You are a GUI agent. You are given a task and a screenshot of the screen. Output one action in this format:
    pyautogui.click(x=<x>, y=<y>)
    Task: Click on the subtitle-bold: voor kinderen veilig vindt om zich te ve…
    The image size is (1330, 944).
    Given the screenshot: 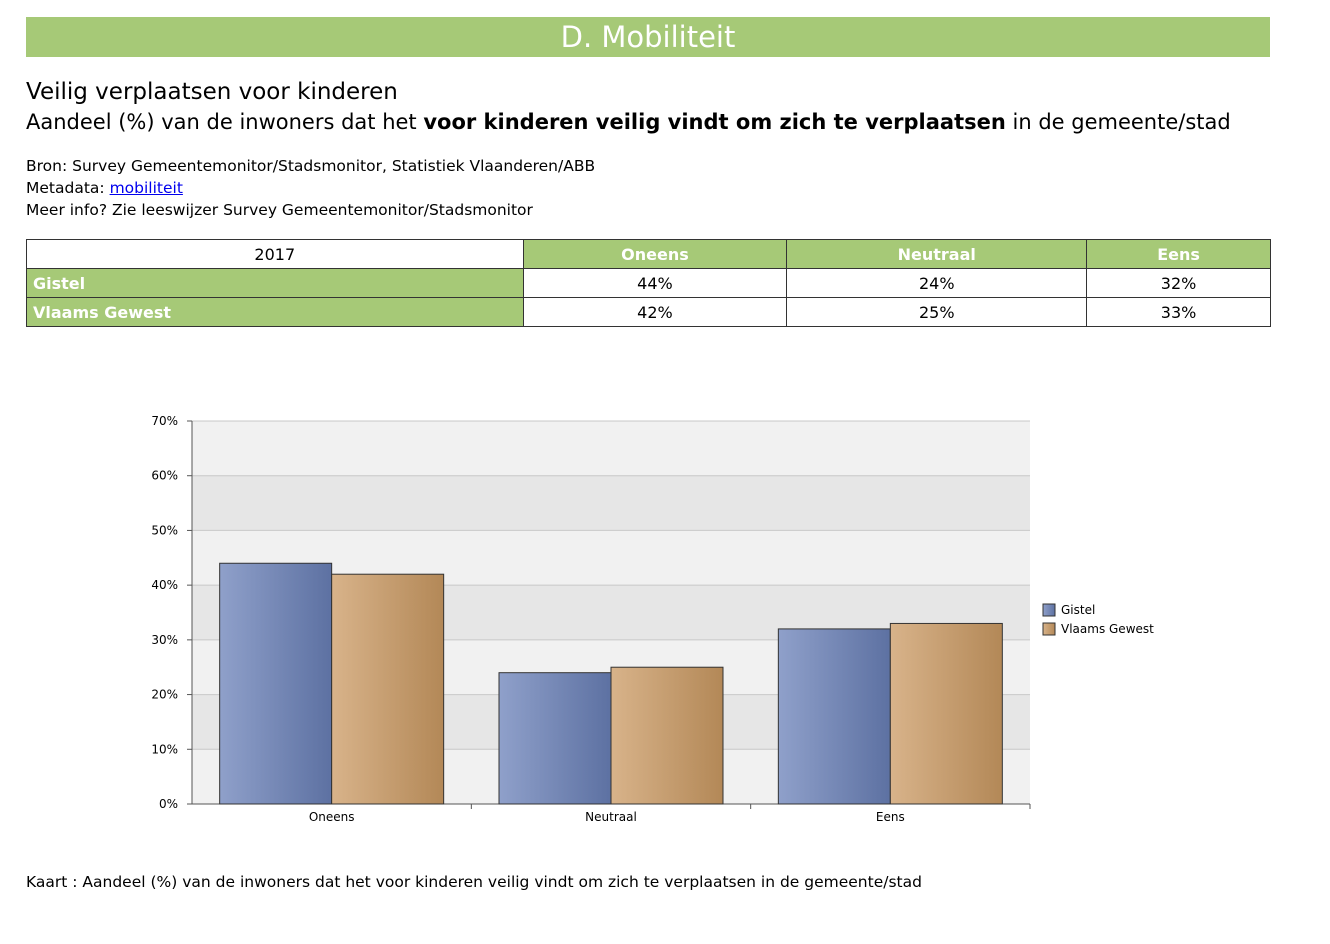 What is the action you would take?
    pyautogui.click(x=714, y=122)
    